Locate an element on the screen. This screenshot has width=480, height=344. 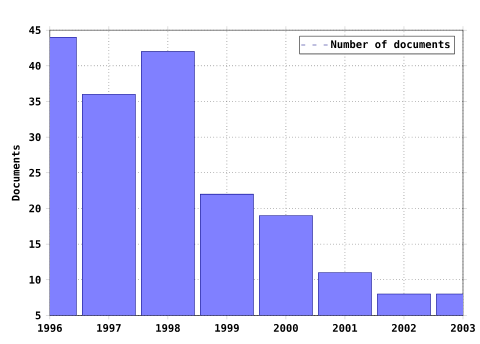
legend-label: Number of documents is located at coordinates (390, 44).